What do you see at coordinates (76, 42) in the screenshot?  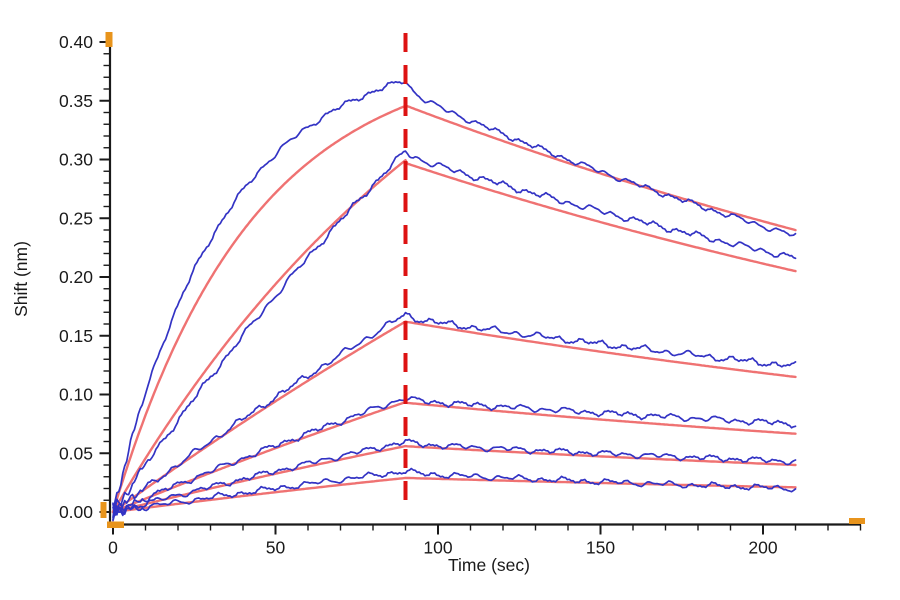 I see `y-tick-label: 0.40` at bounding box center [76, 42].